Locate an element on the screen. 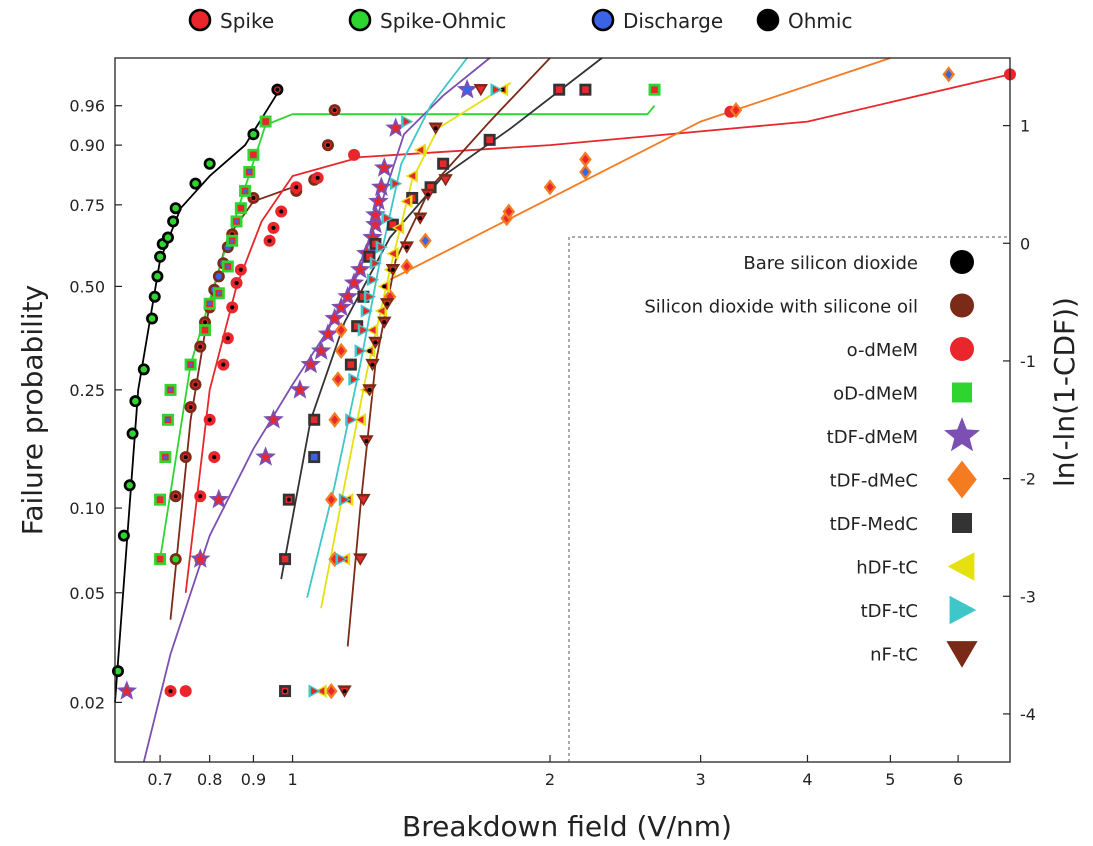  failure-mode-legend: Spike Spike-Ohmic Discharge Ohmic is located at coordinates (520, 20).